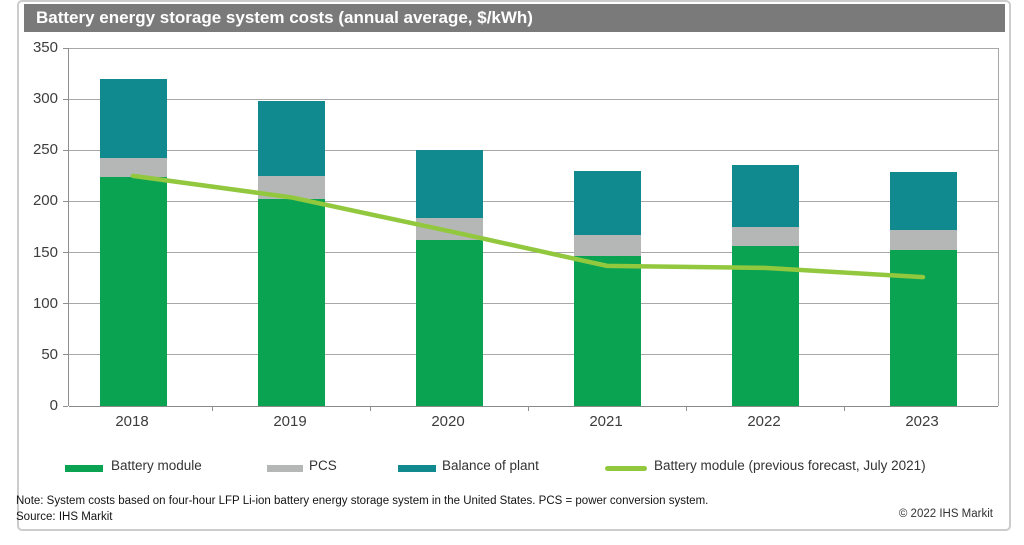 This screenshot has width=1024, height=545. What do you see at coordinates (45, 201) in the screenshot?
I see `y-tick-label-200: 200` at bounding box center [45, 201].